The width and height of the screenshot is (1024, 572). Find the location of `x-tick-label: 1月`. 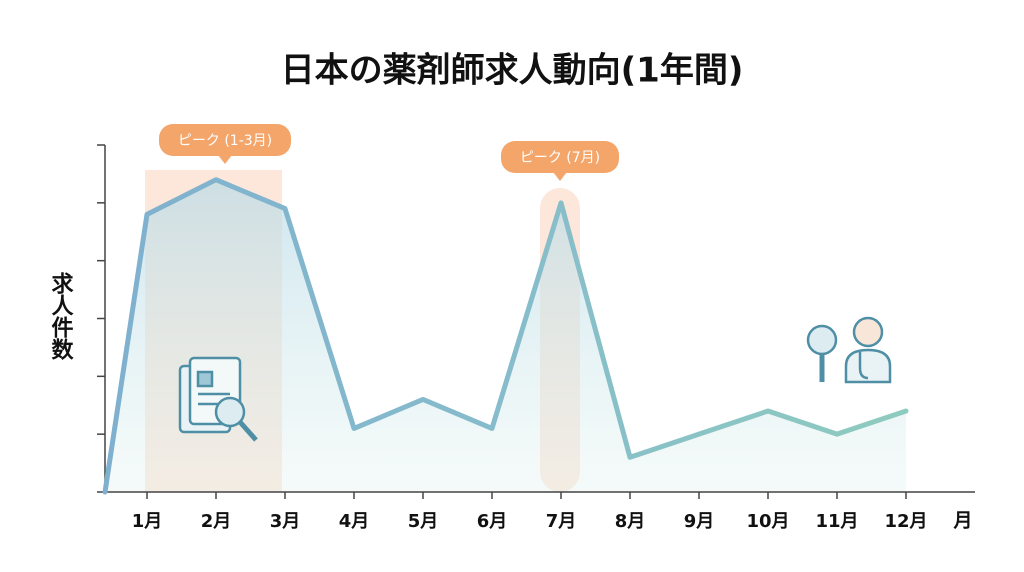

x-tick-label: 1月 is located at coordinates (147, 521).